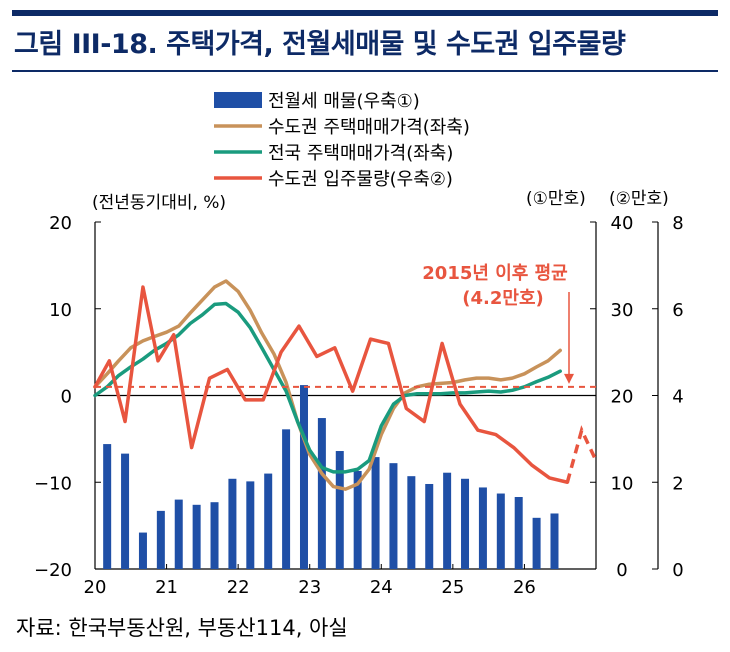 The image size is (730, 652). I want to click on right2-tick-label: 0, so click(677, 570).